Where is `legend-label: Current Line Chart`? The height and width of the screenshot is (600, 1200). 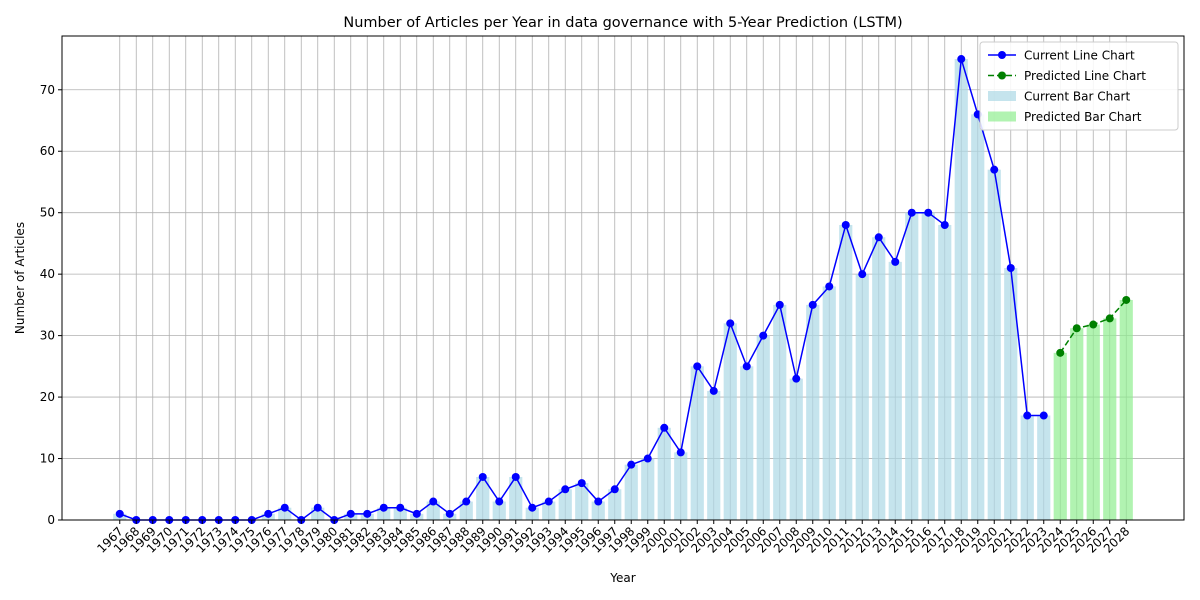
legend-label: Current Line Chart is located at coordinates (1079, 56).